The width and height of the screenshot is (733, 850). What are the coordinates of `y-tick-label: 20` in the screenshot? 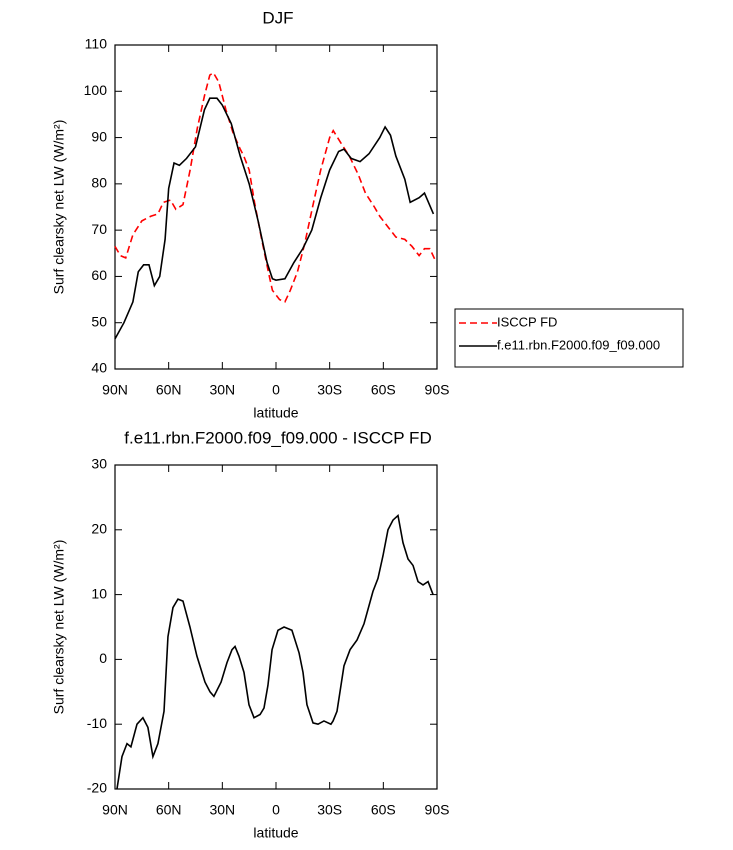 It's located at (99, 529).